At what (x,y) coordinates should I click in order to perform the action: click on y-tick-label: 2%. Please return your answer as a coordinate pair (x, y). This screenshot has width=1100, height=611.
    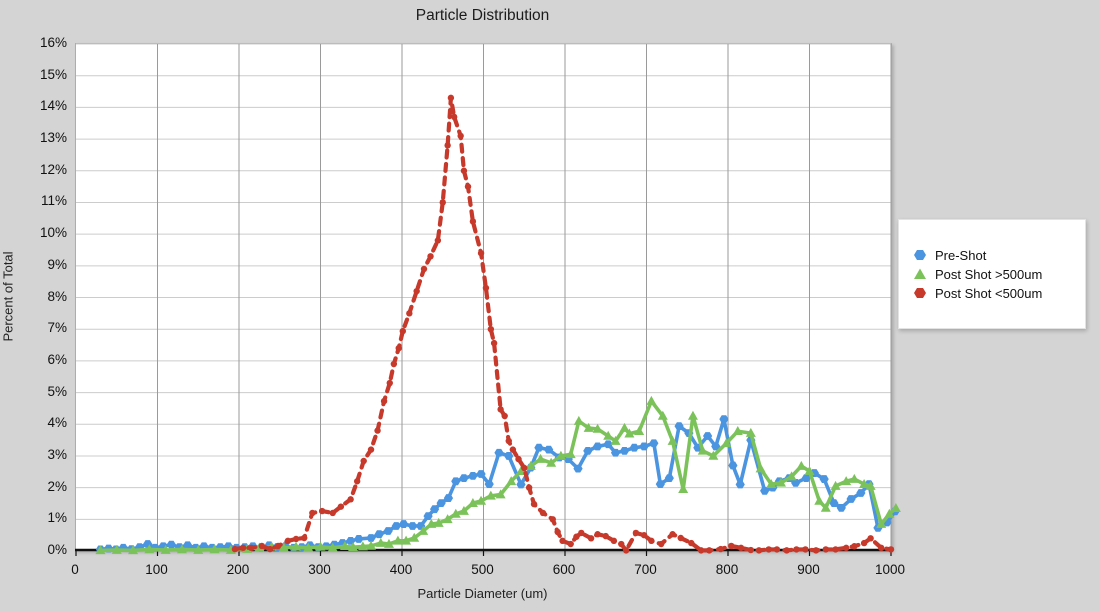
    Looking at the image, I should click on (57, 486).